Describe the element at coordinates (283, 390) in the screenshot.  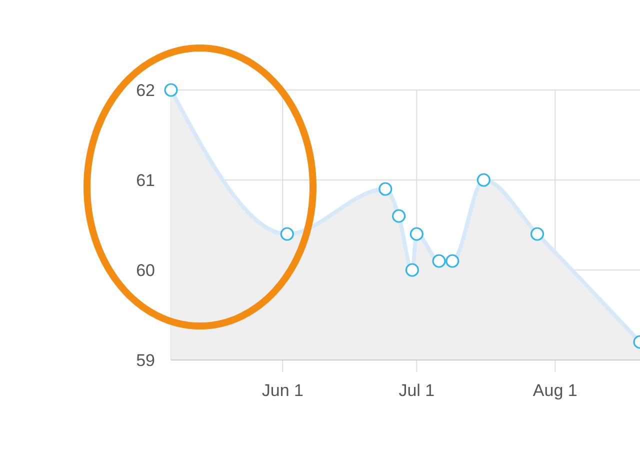
I see `x-tick-label: Jun 1` at that location.